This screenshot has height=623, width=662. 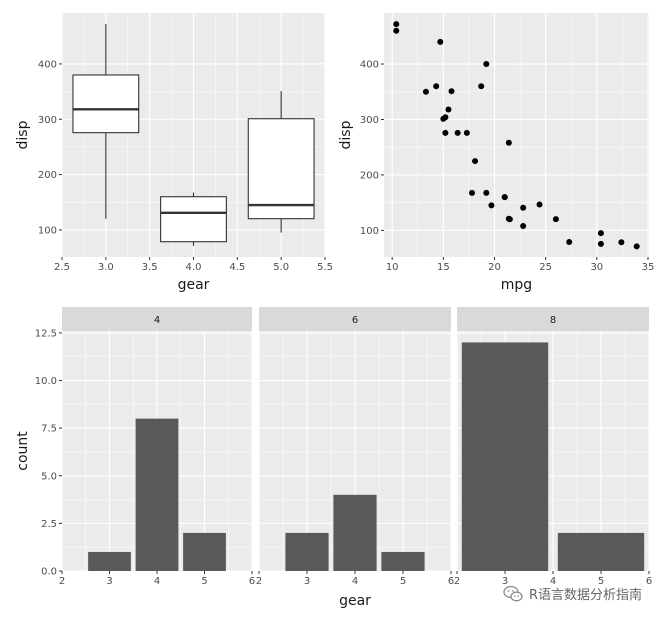 I want to click on facet-4-x-tick-labels: 2 3 4 5 6, so click(x=157, y=579).